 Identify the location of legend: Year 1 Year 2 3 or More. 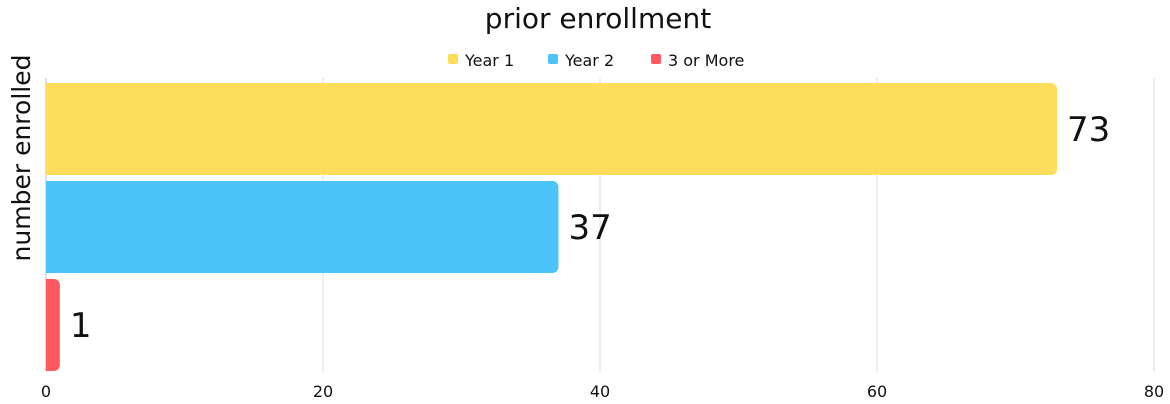
(596, 60).